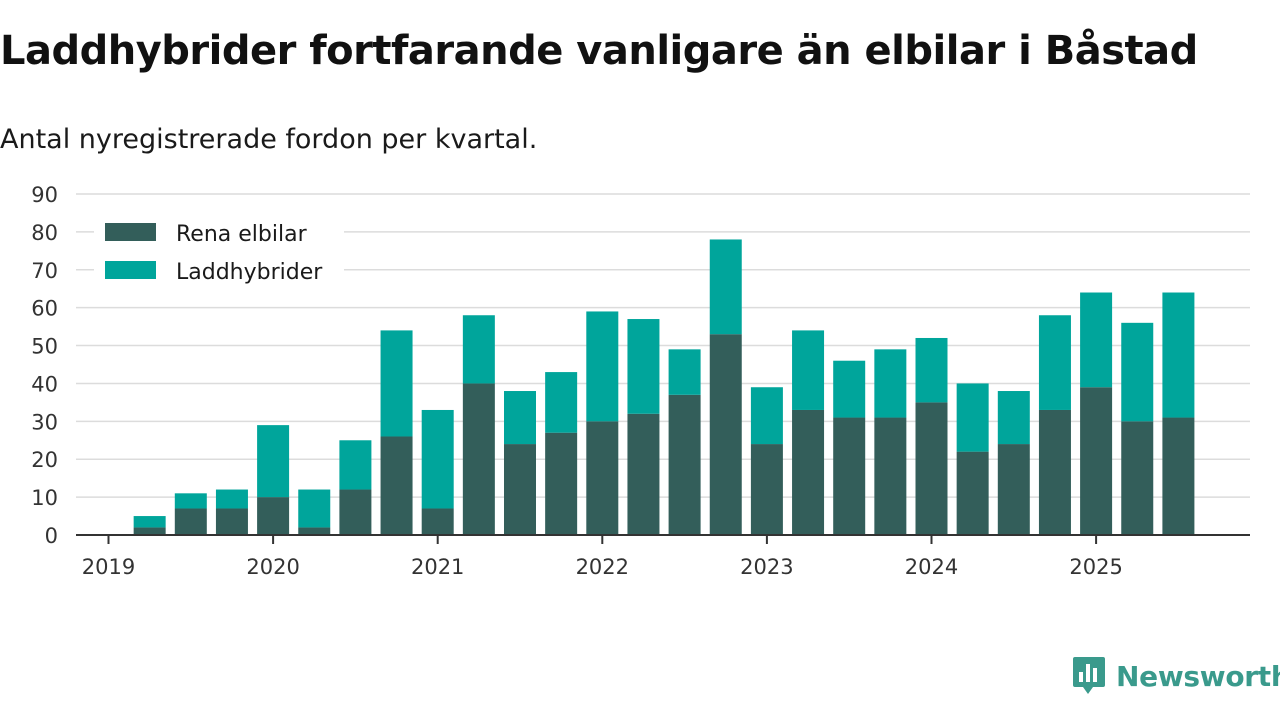 This screenshot has width=1280, height=720. Describe the element at coordinates (1095, 567) in the screenshot. I see `x-tick-label: 2025` at that location.